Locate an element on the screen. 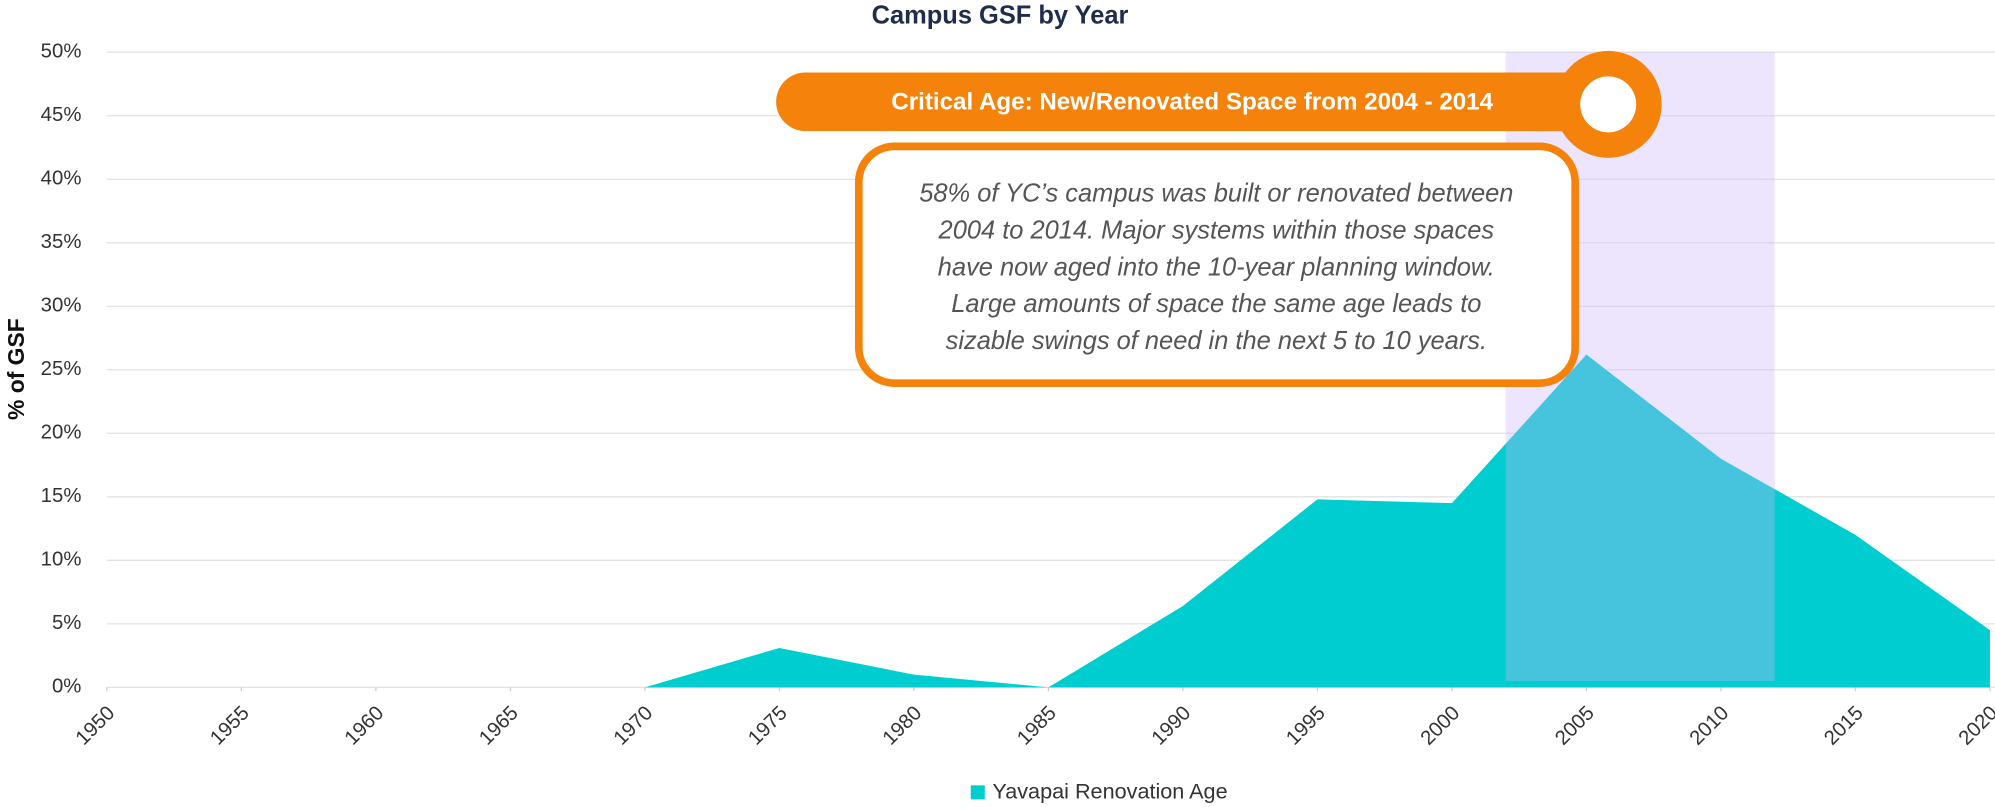 This screenshot has width=1995, height=807. legend-label: Yavapai Renovation Age is located at coordinates (1109, 791).